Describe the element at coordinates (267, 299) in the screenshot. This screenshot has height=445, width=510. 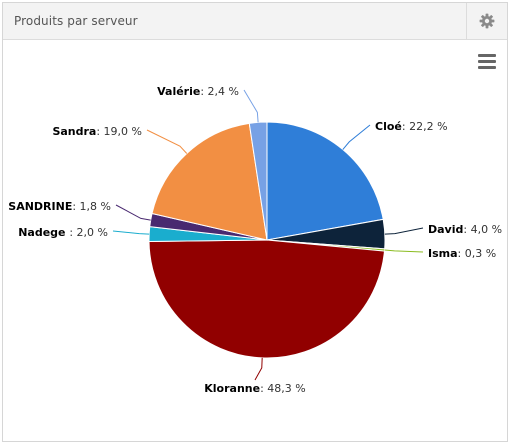
I see `pie-slice-kloranne` at that location.